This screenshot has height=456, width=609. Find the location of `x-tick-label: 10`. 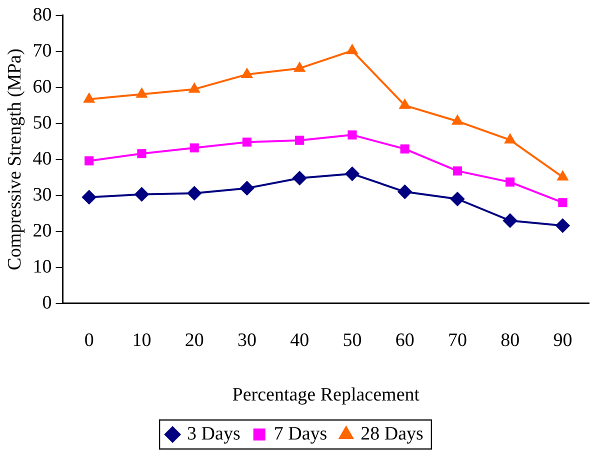

x-tick-label: 10 is located at coordinates (142, 340).